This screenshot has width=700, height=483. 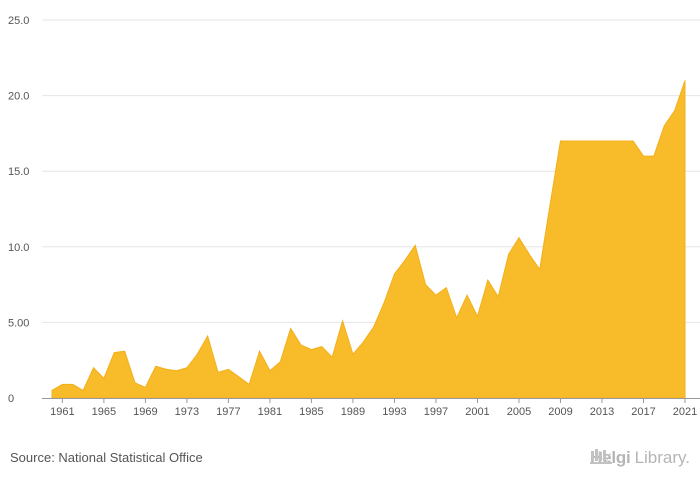 I want to click on x-tick-label: 1981, so click(x=270, y=412).